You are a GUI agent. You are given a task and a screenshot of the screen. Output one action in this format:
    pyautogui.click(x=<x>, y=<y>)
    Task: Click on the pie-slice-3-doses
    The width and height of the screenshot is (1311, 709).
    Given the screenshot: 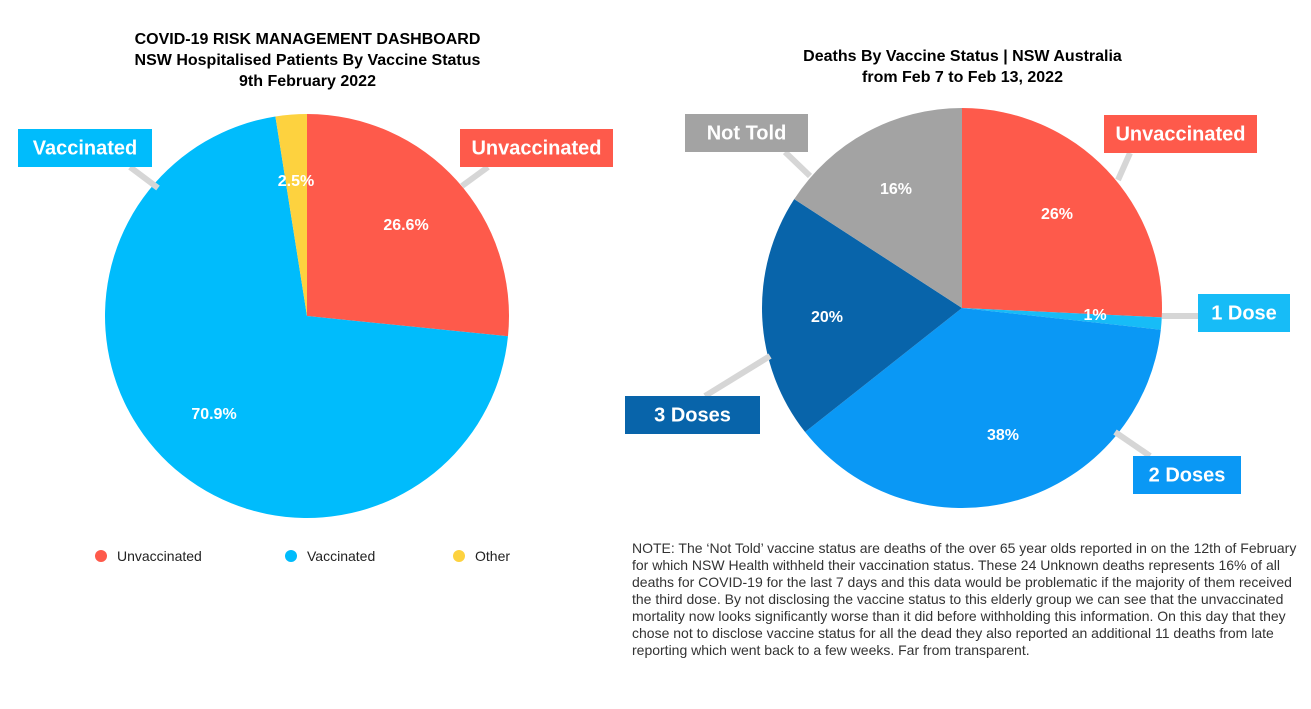 What is the action you would take?
    pyautogui.click(x=862, y=316)
    